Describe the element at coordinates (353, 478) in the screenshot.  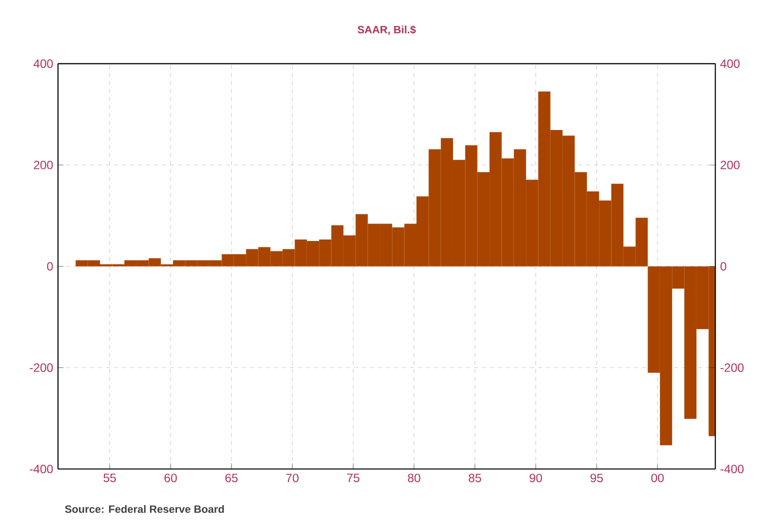
I see `x-tick-label: 75` at that location.